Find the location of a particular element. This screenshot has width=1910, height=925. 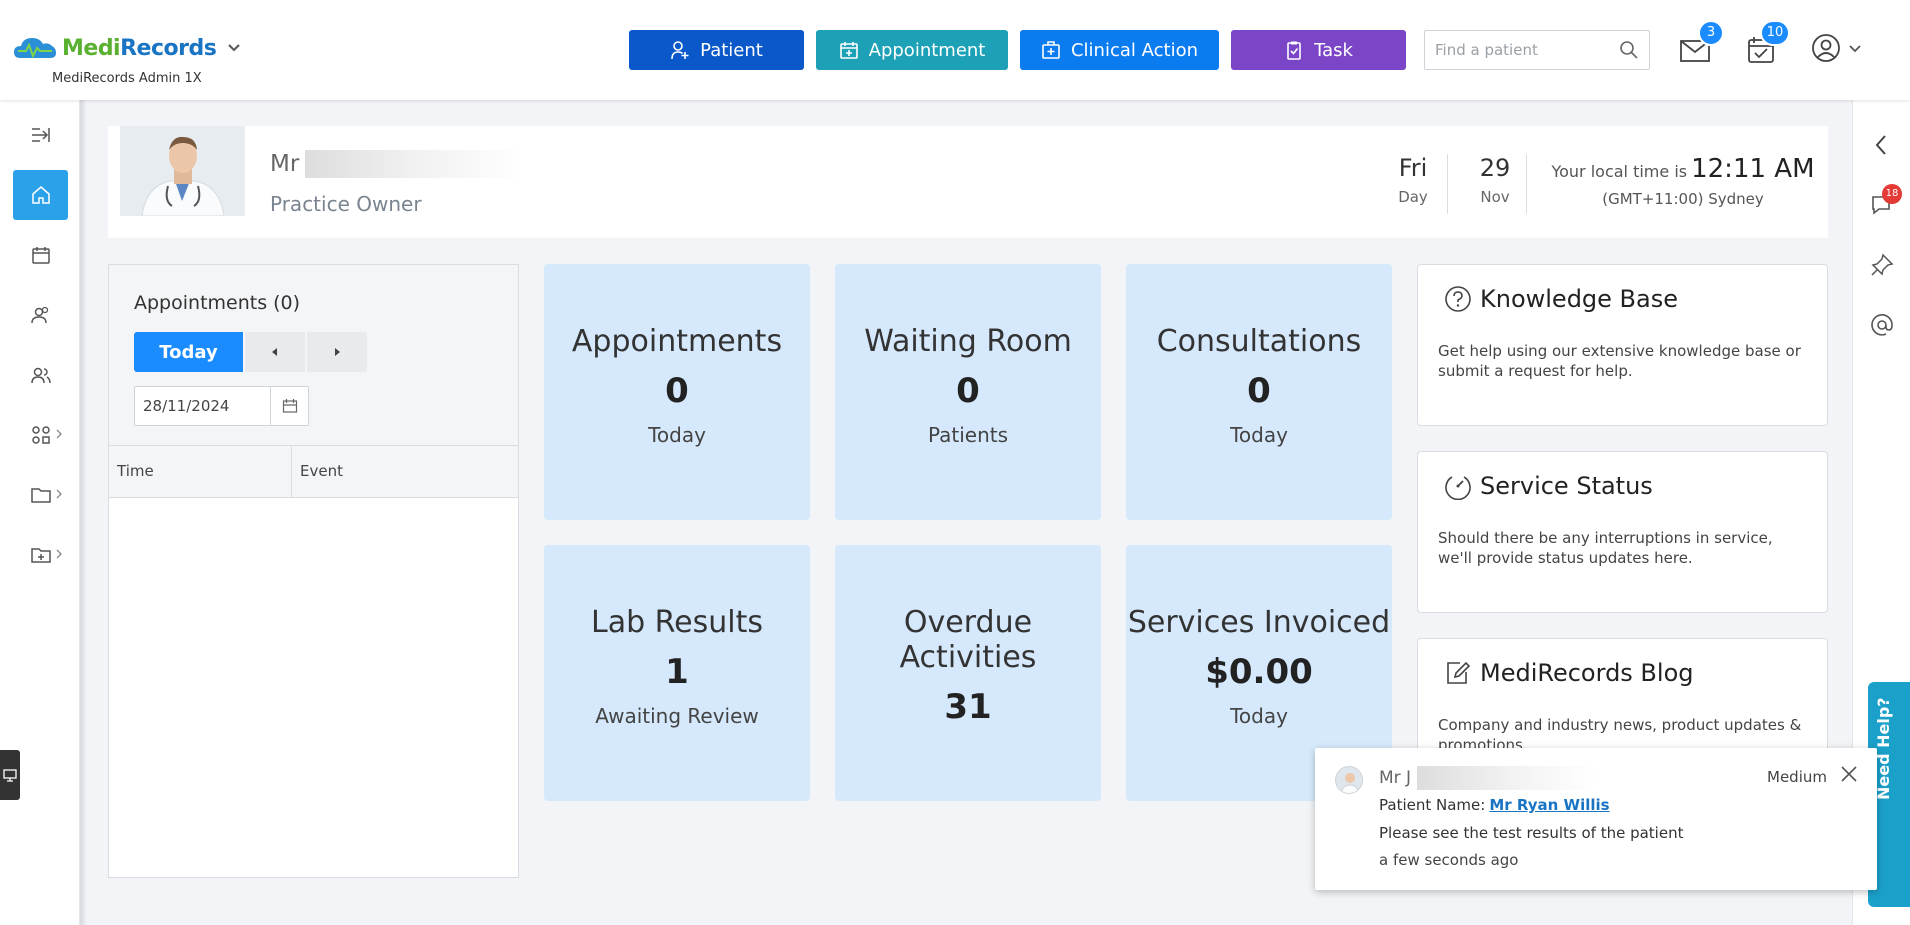

sidebar-item-add-folder is located at coordinates (40, 555).